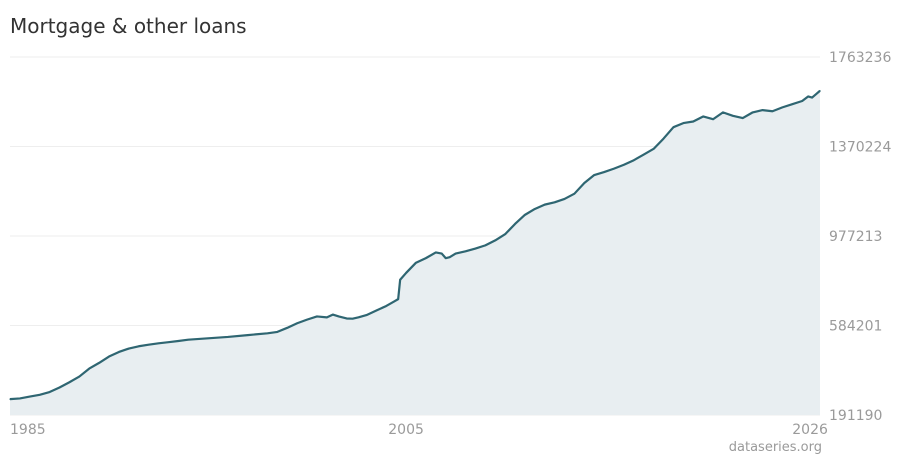 The height and width of the screenshot is (460, 900). What do you see at coordinates (855, 416) in the screenshot?
I see `y-tick-label: 191190` at bounding box center [855, 416].